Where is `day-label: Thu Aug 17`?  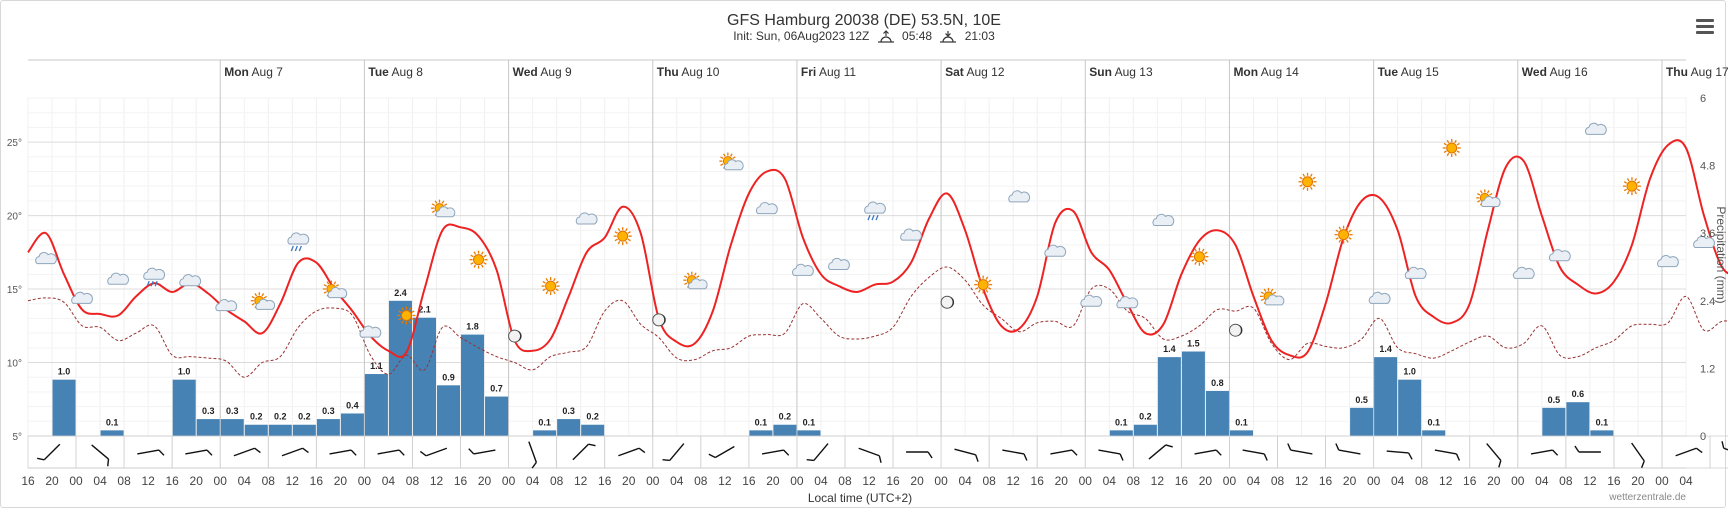
day-label: Thu Aug 17 is located at coordinates (1697, 72).